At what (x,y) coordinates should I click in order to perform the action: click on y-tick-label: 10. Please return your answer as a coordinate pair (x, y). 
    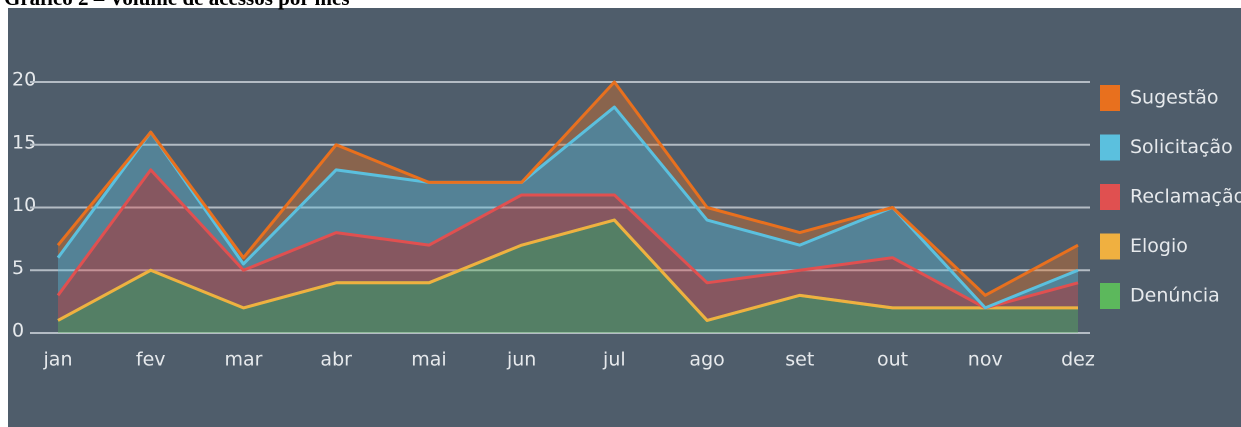
    Looking at the image, I should click on (24, 205).